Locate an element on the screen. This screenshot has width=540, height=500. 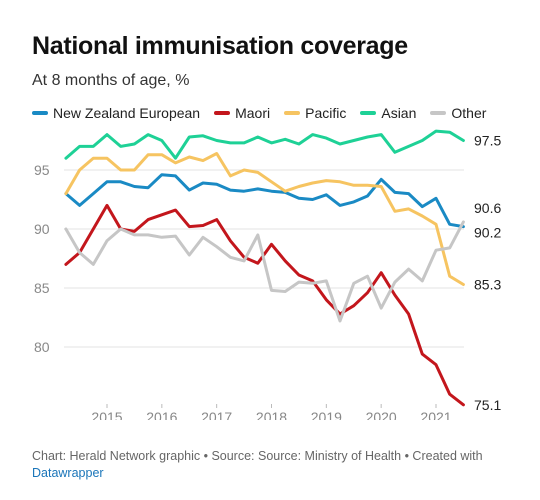
legend-label: Maori is located at coordinates (253, 113).